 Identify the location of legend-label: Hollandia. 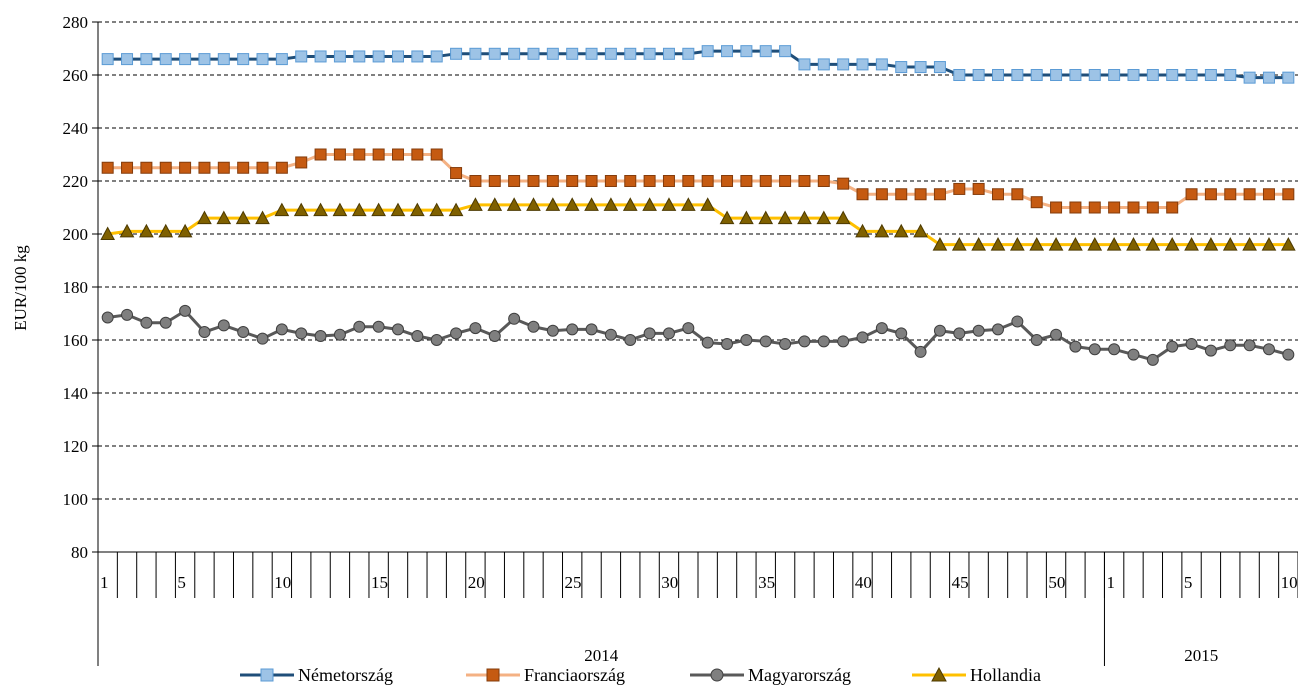
(1005, 675).